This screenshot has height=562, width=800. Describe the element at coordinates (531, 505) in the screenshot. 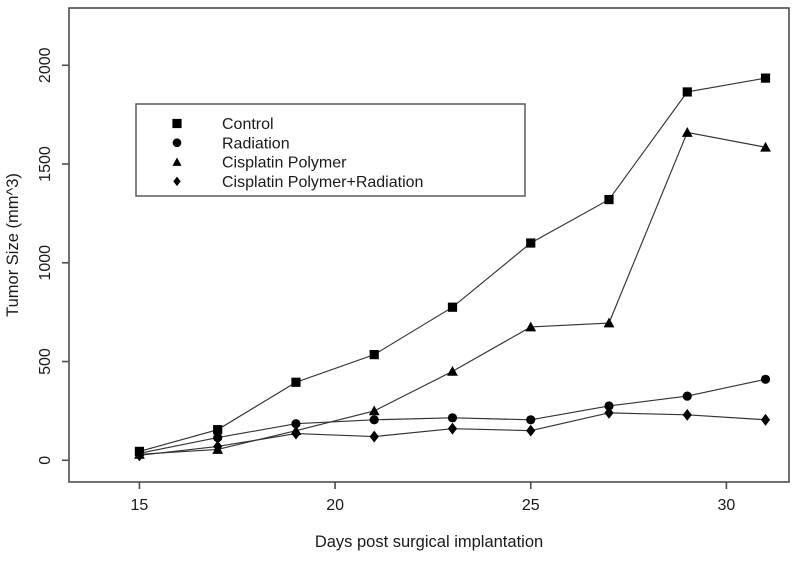

I see `x-tick-label: 25` at that location.